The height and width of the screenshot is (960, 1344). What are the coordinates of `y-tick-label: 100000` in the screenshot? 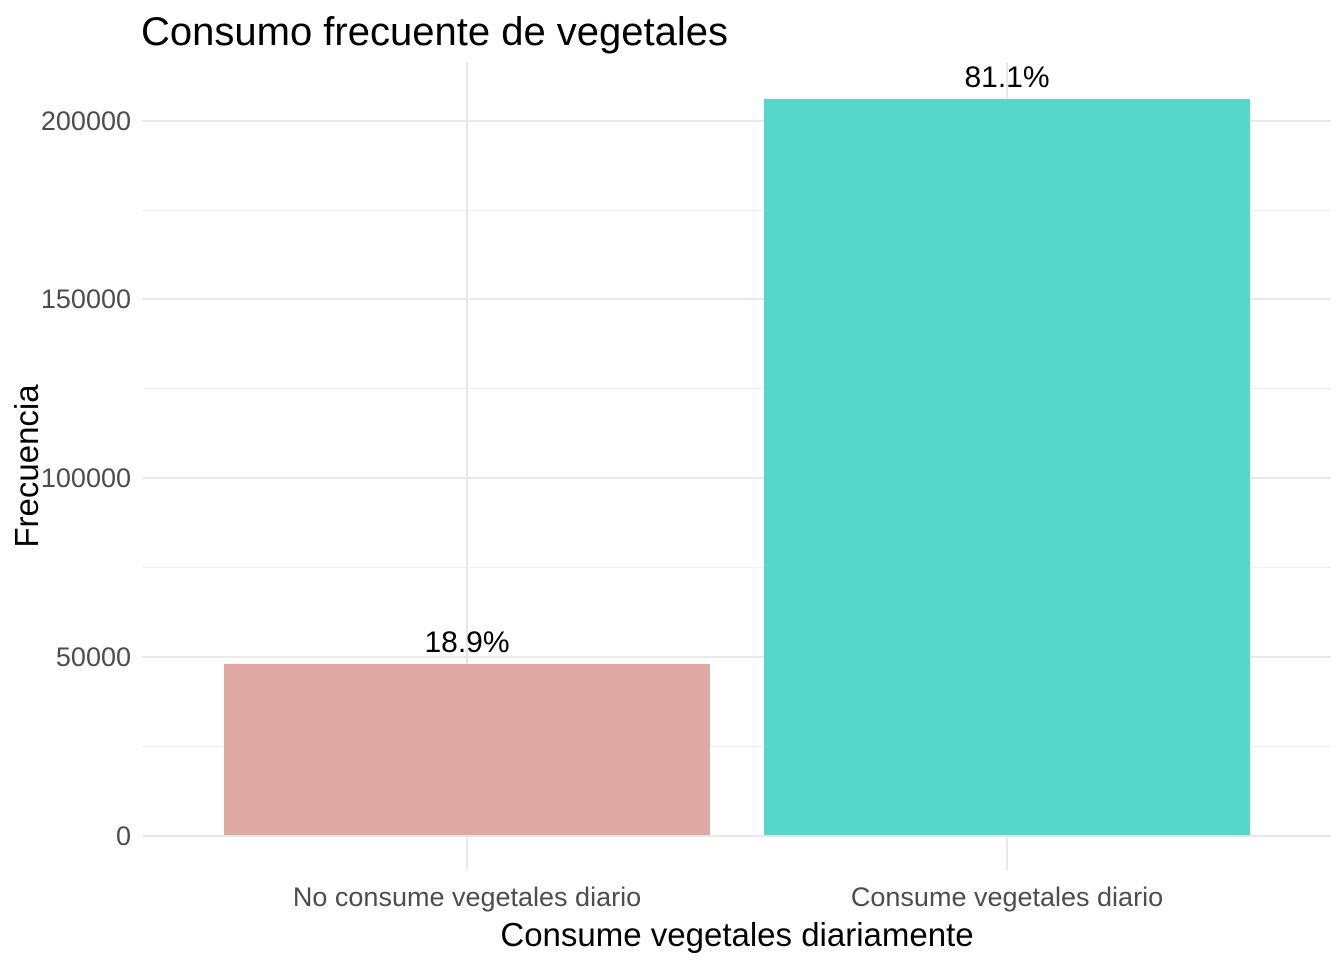 It's located at (85, 478).